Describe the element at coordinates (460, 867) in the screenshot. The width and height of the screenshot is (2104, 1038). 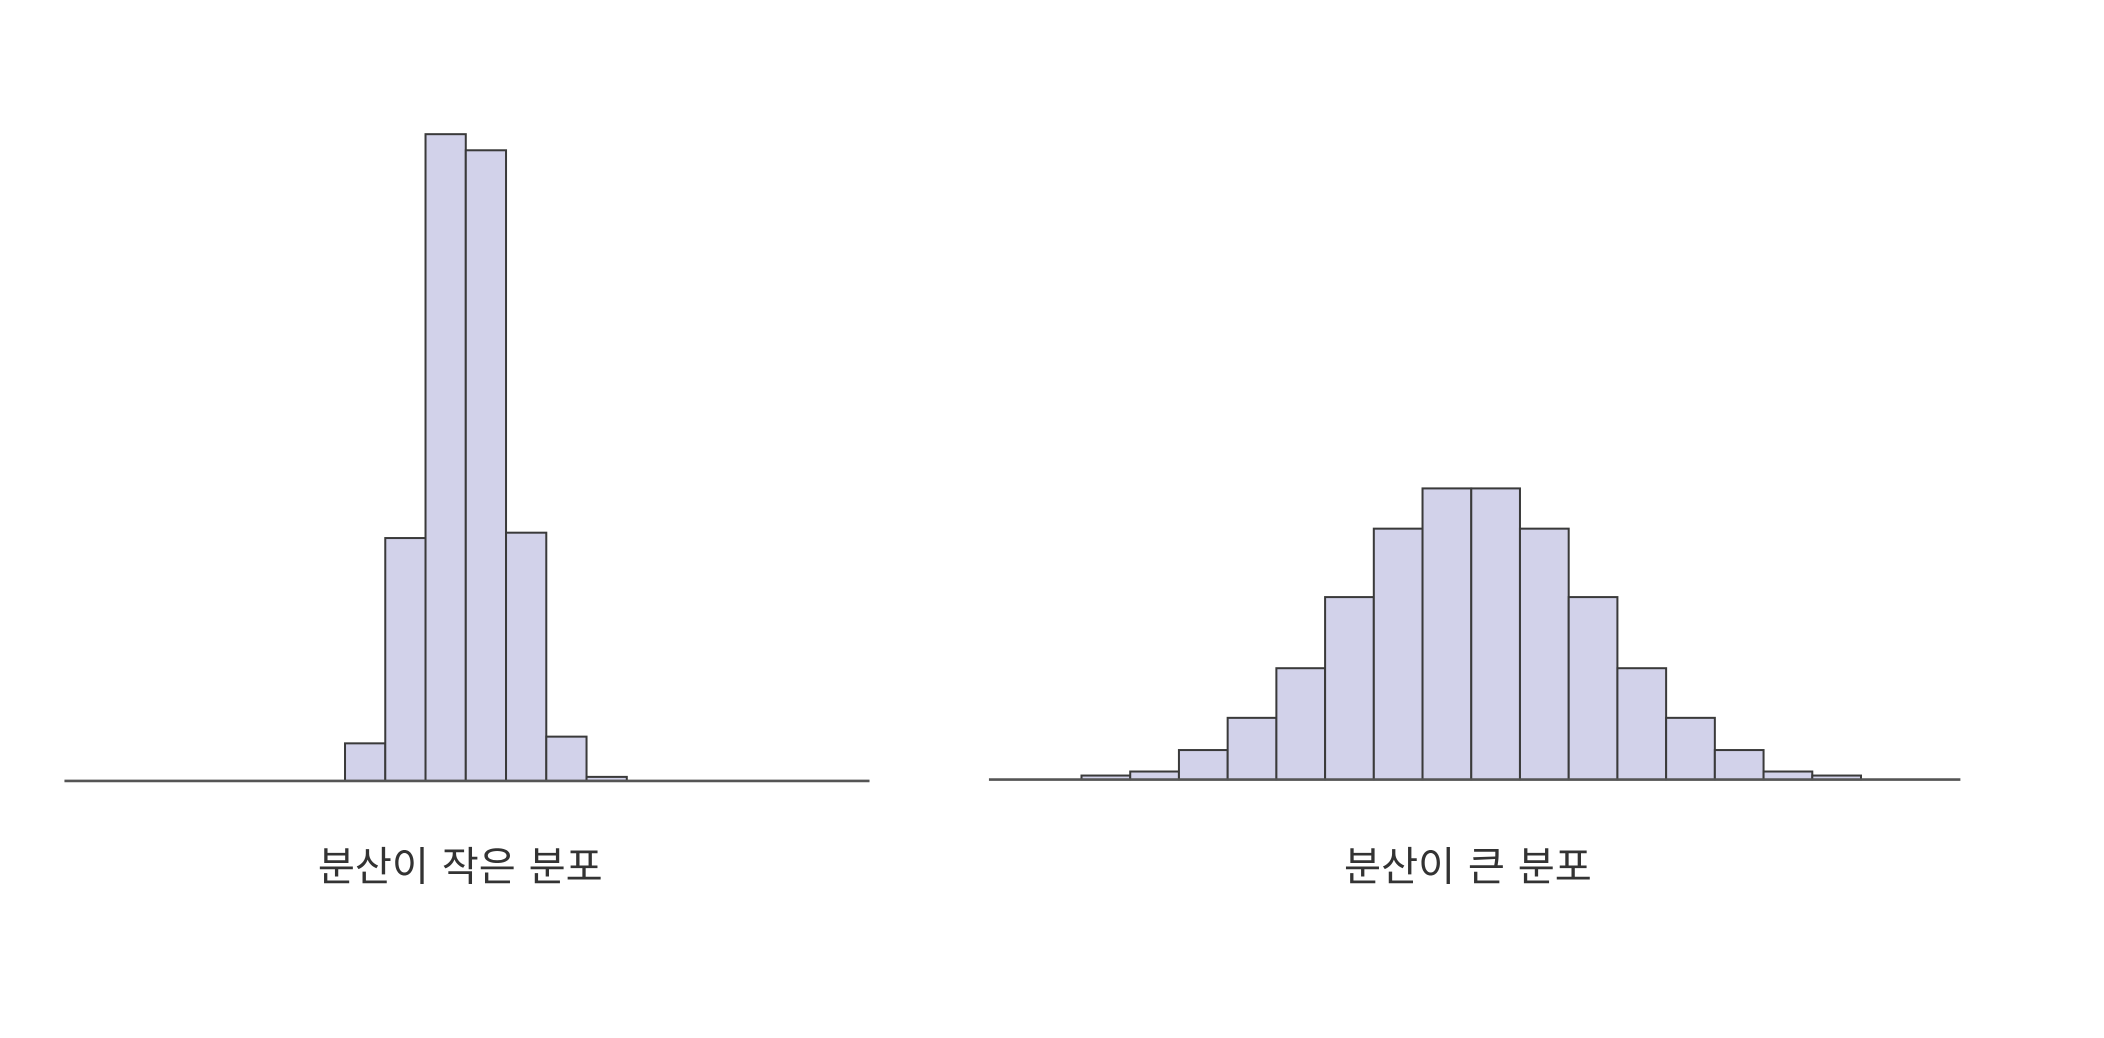
I see `chart-caption: 분산이 작은 분포` at that location.